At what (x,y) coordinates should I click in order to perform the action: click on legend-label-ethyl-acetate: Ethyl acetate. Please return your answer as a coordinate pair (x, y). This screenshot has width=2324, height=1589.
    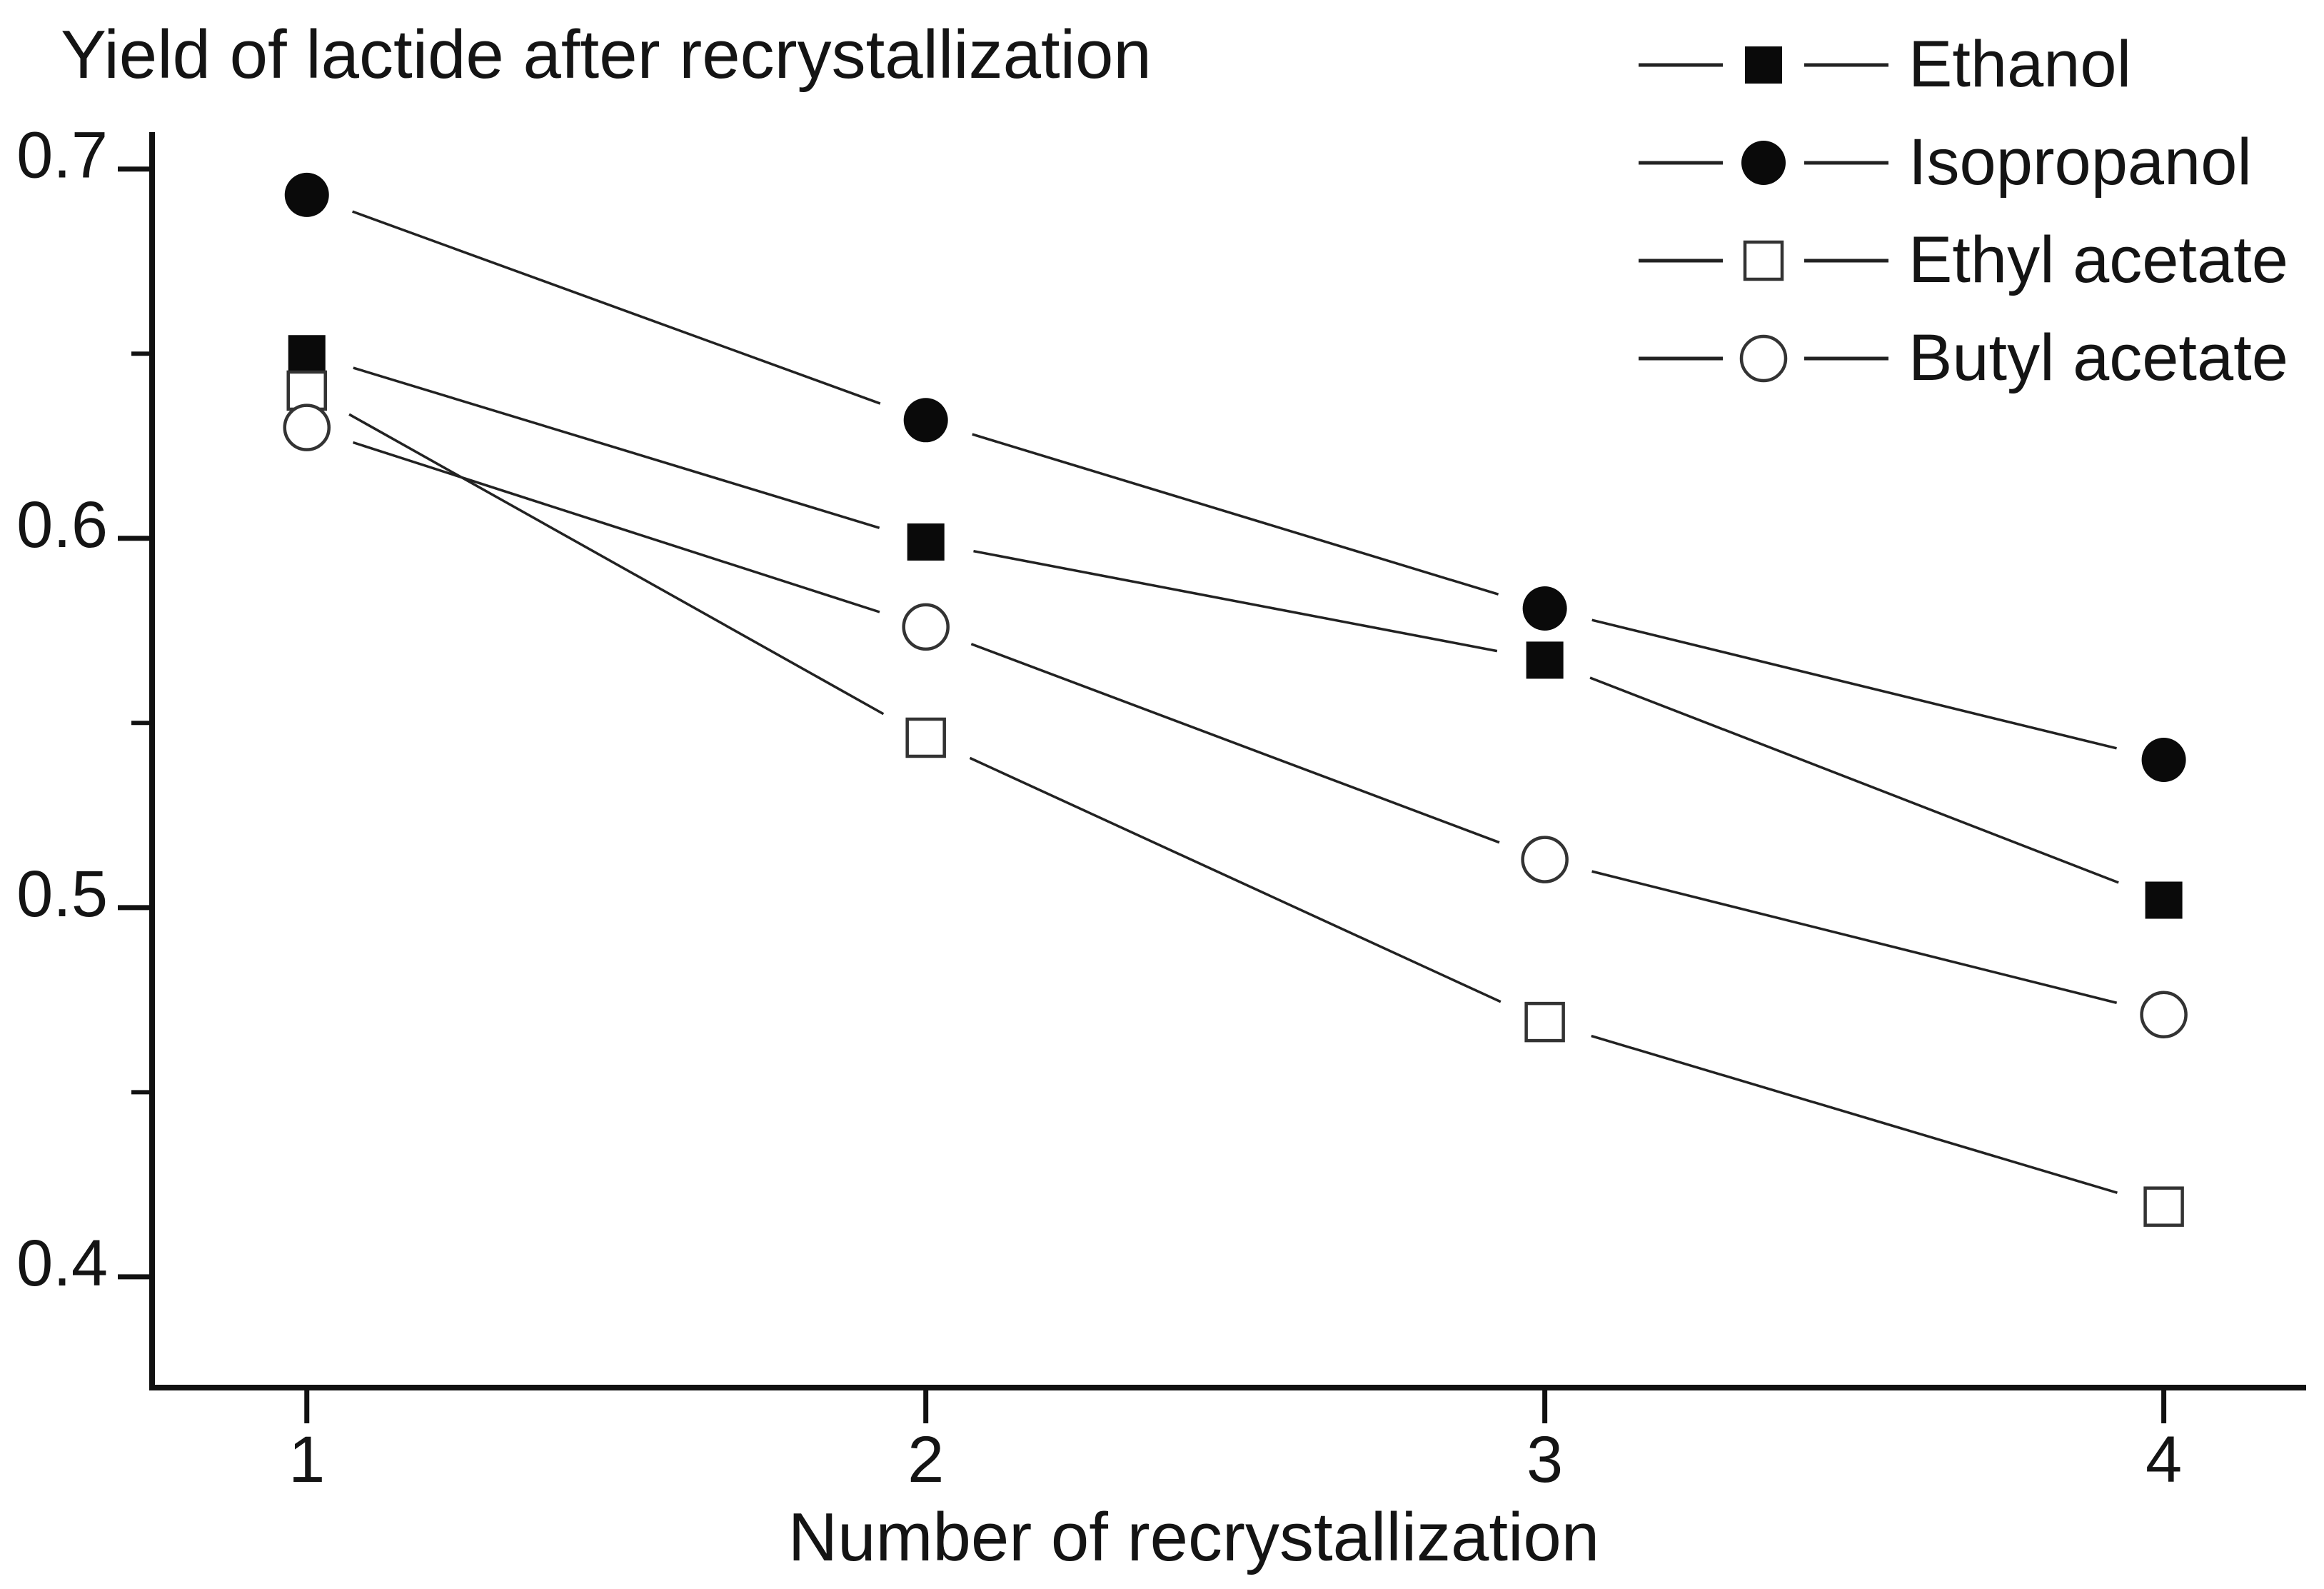
    Looking at the image, I should click on (2098, 260).